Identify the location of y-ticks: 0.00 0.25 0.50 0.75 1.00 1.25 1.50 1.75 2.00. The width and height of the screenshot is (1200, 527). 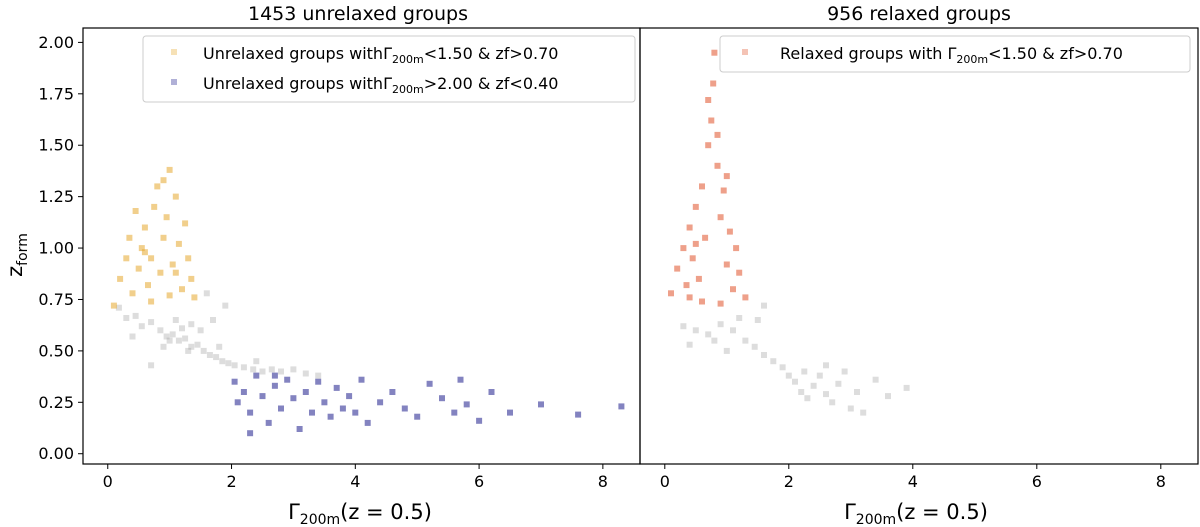
(60, 248).